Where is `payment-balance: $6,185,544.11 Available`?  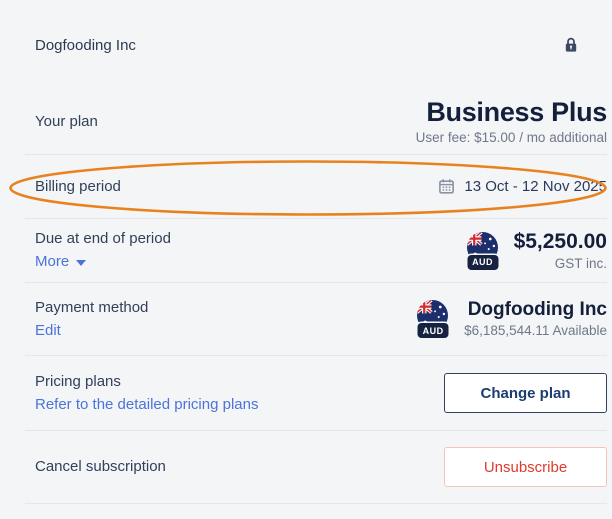
payment-balance: $6,185,544.11 Available is located at coordinates (535, 330).